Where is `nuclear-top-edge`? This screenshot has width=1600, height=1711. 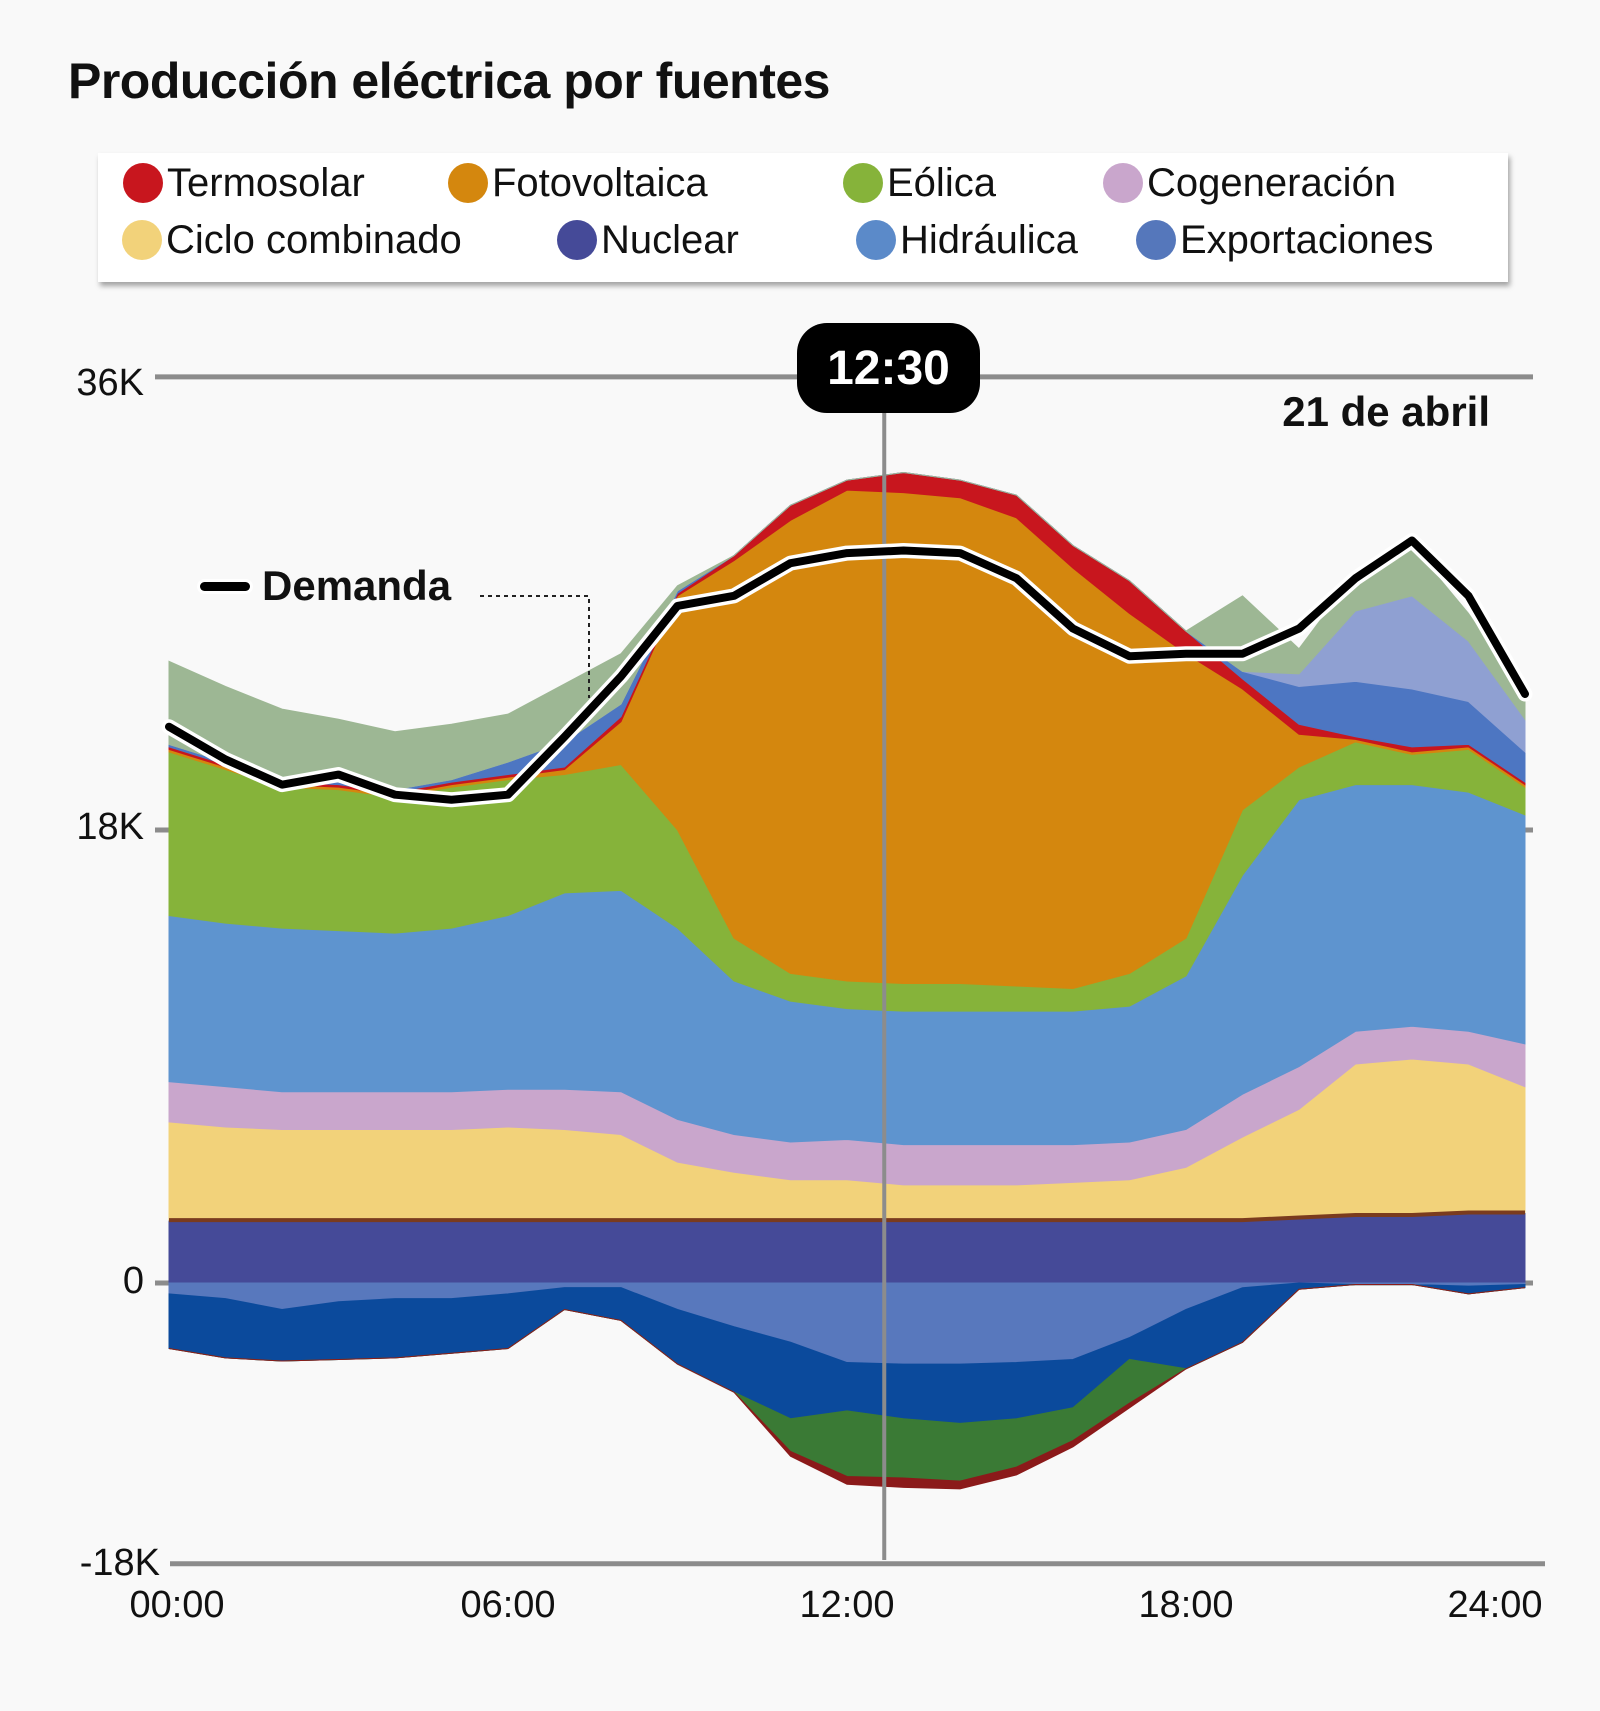 nuclear-top-edge is located at coordinates (847, 1216).